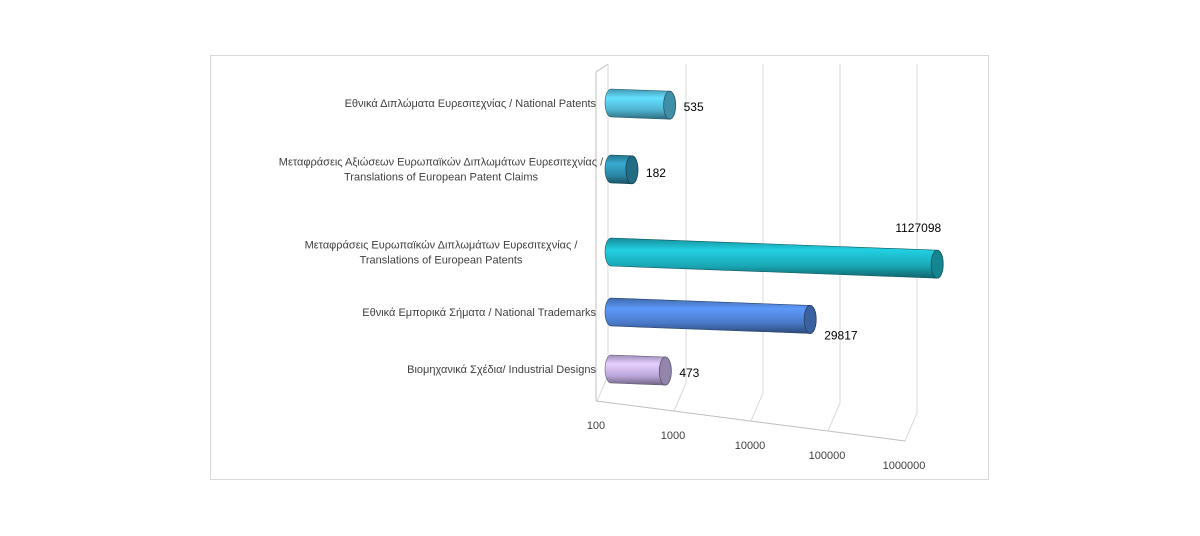 This screenshot has height=536, width=1200. Describe the element at coordinates (904, 466) in the screenshot. I see `x-tick-label: 1000000` at that location.